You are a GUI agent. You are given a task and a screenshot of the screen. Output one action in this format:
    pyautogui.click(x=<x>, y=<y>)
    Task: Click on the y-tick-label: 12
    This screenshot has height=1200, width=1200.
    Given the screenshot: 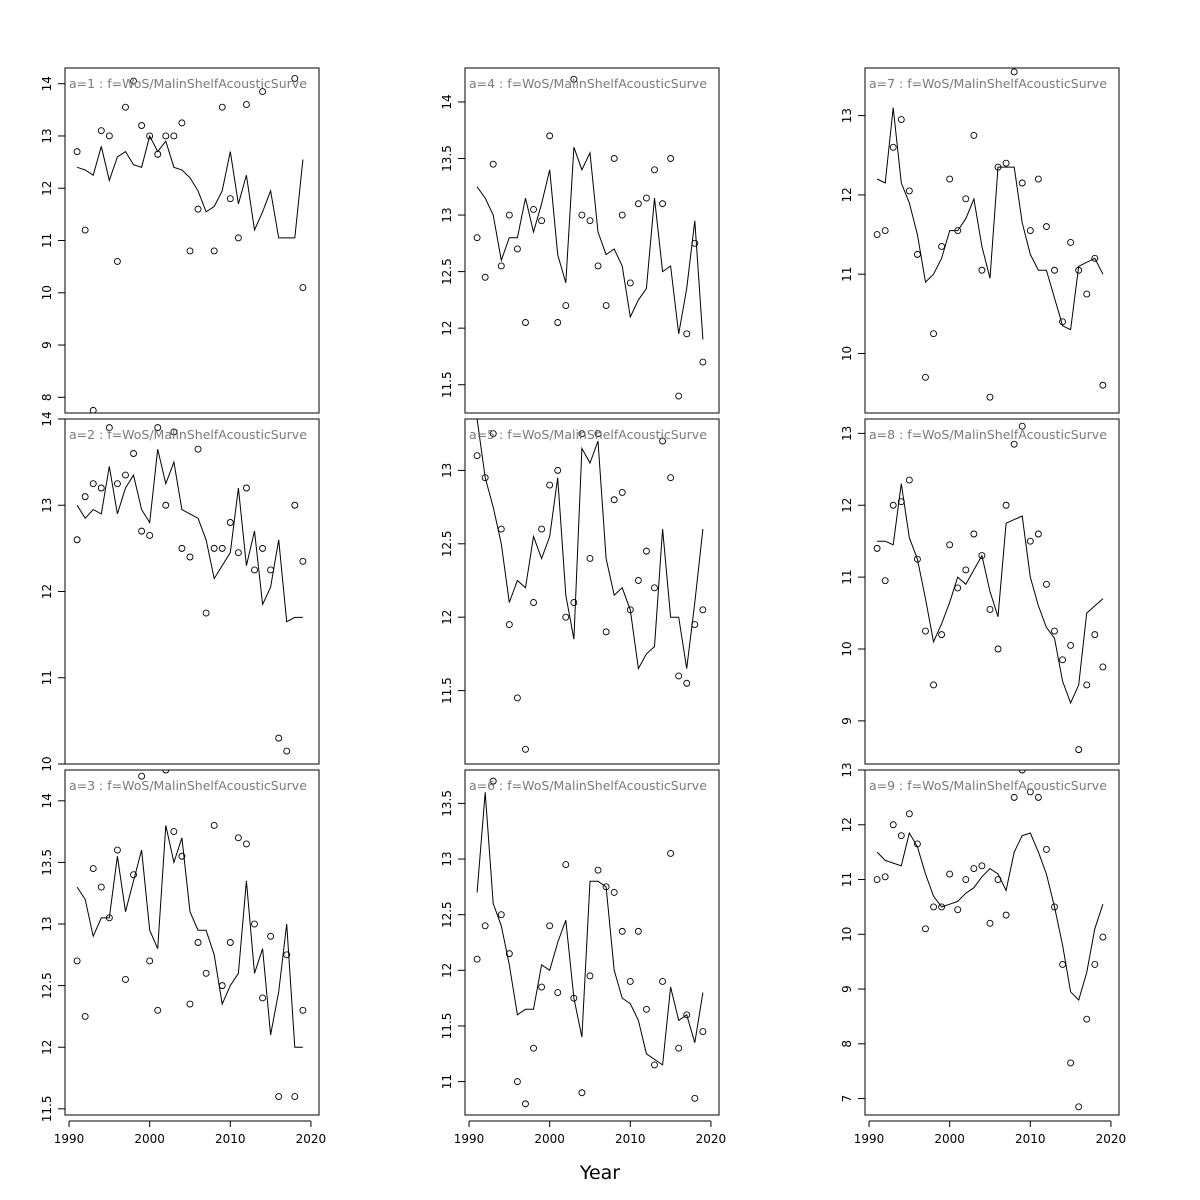 What is the action you would take?
    pyautogui.click(x=47, y=188)
    